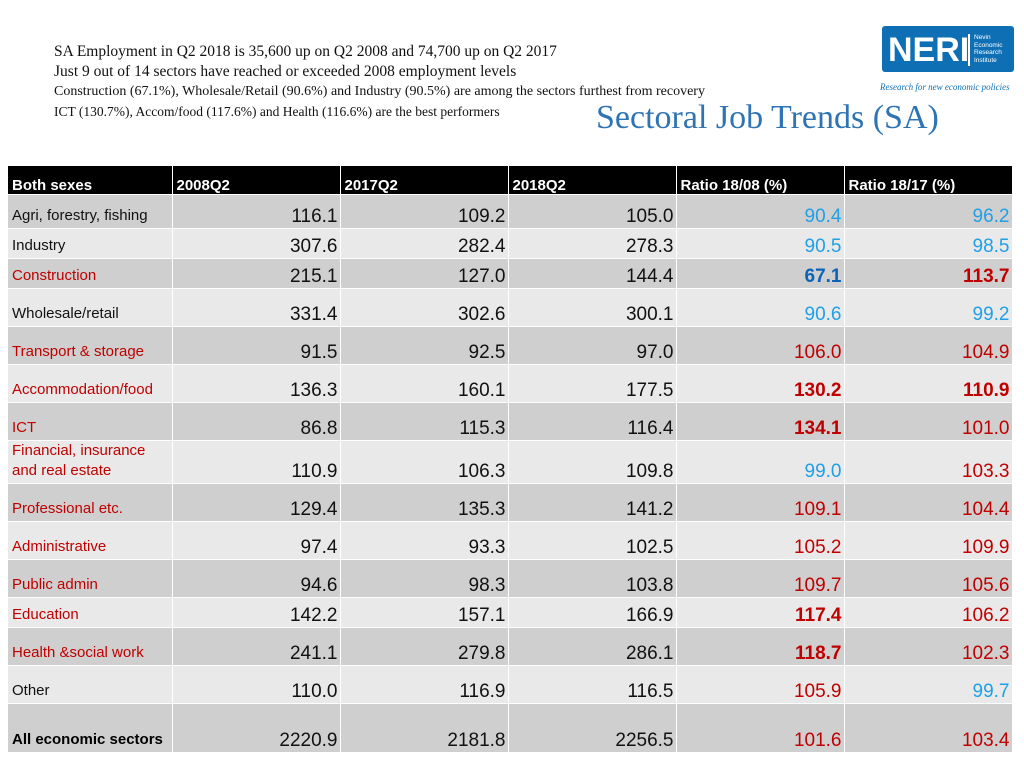 The width and height of the screenshot is (1024, 768). What do you see at coordinates (90, 307) in the screenshot?
I see `sector-label: Wholesale/retail` at bounding box center [90, 307].